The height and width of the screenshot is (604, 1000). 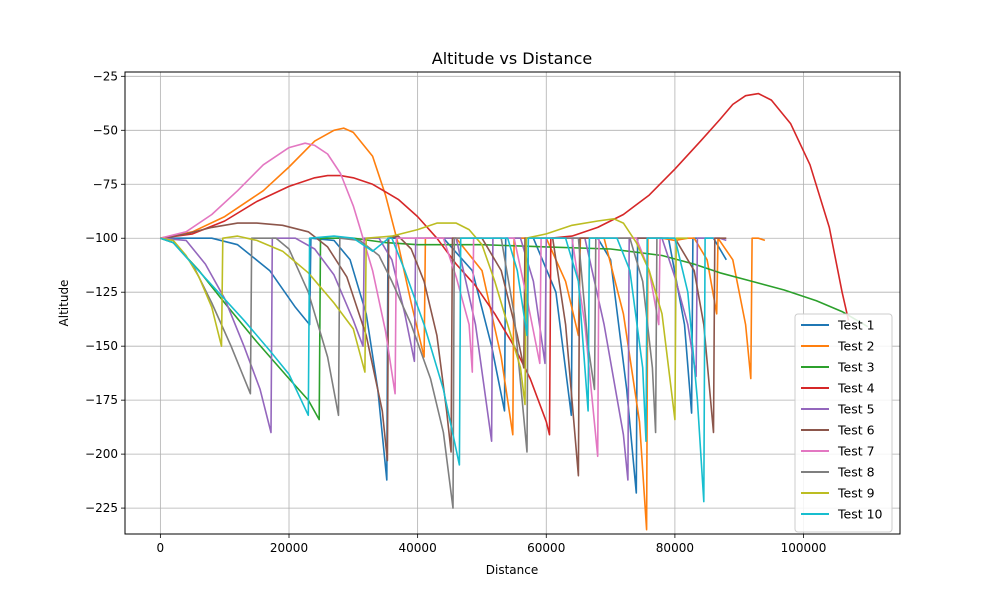 I want to click on y-tick-label: −50, so click(x=105, y=130).